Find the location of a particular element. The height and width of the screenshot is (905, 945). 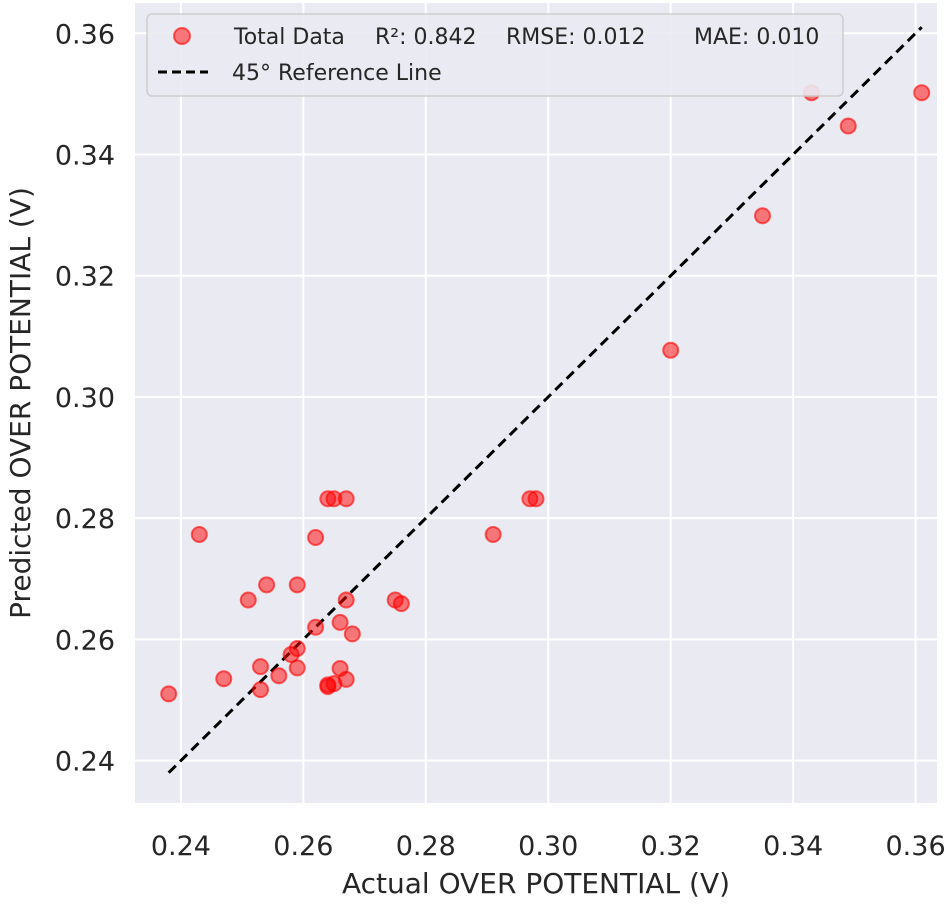

x-tick-label: 0.30 is located at coordinates (548, 846).